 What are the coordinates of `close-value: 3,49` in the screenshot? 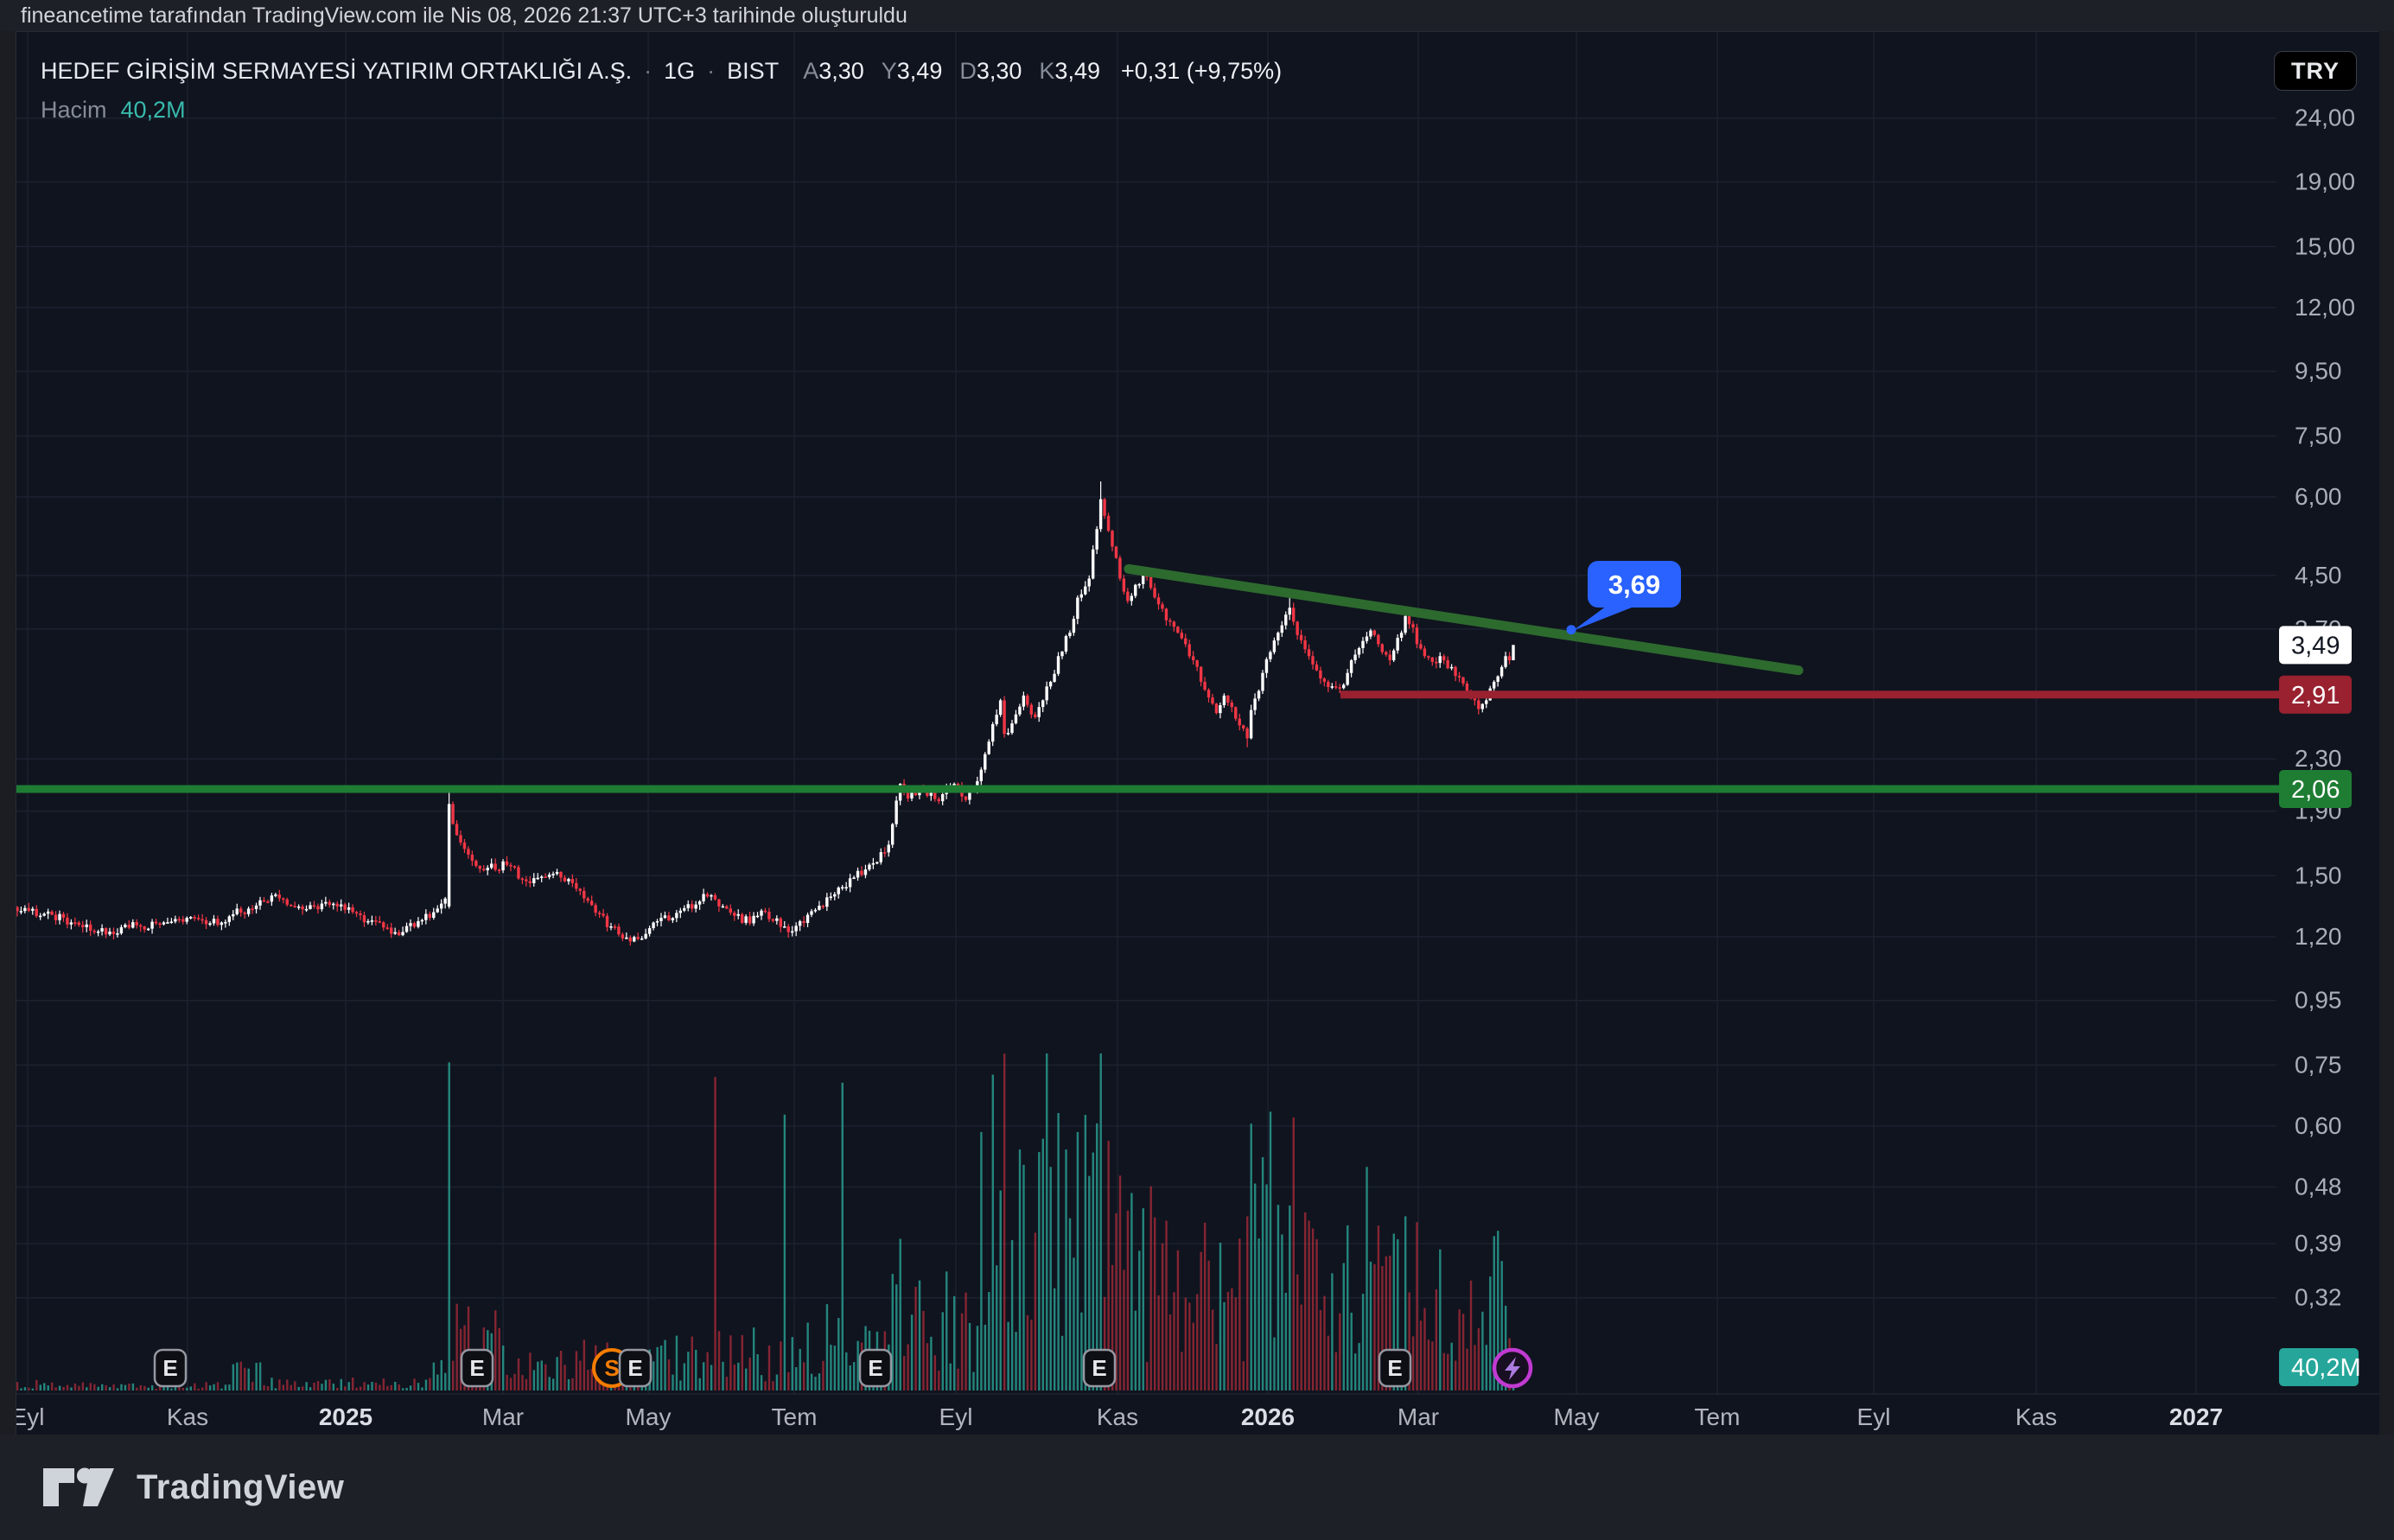 It's located at (1077, 71).